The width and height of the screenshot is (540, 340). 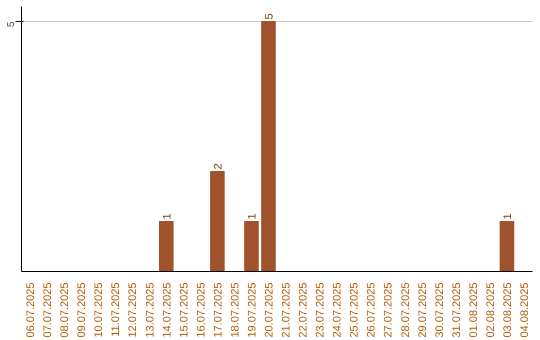 What do you see at coordinates (116, 309) in the screenshot?
I see `x-tick-label: 11.07.2025` at bounding box center [116, 309].